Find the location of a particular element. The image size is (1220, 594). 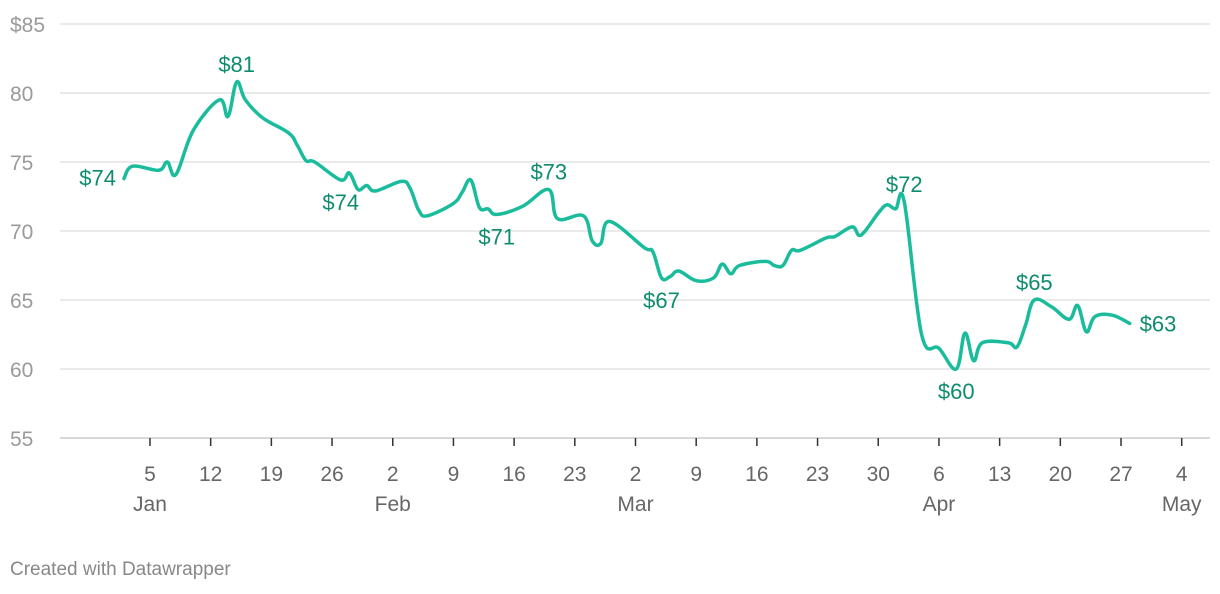

data-label: $67 is located at coordinates (661, 300).